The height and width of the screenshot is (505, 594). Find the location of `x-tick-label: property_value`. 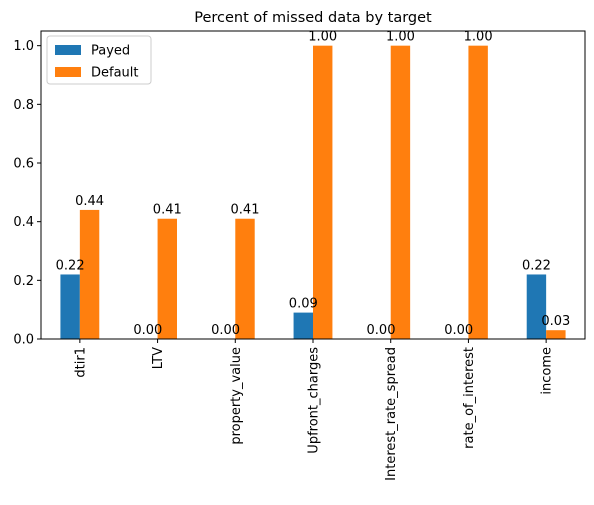

x-tick-label: property_value is located at coordinates (236, 396).